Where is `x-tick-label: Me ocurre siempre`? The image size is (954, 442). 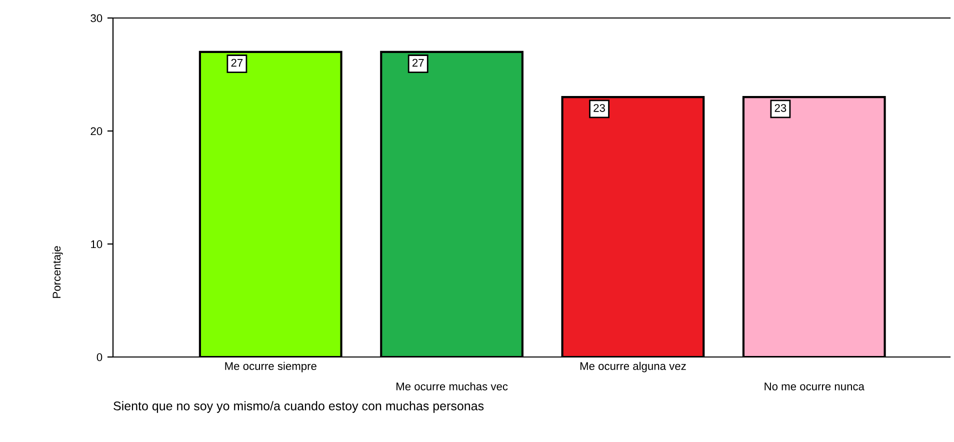 x-tick-label: Me ocurre siempre is located at coordinates (270, 367).